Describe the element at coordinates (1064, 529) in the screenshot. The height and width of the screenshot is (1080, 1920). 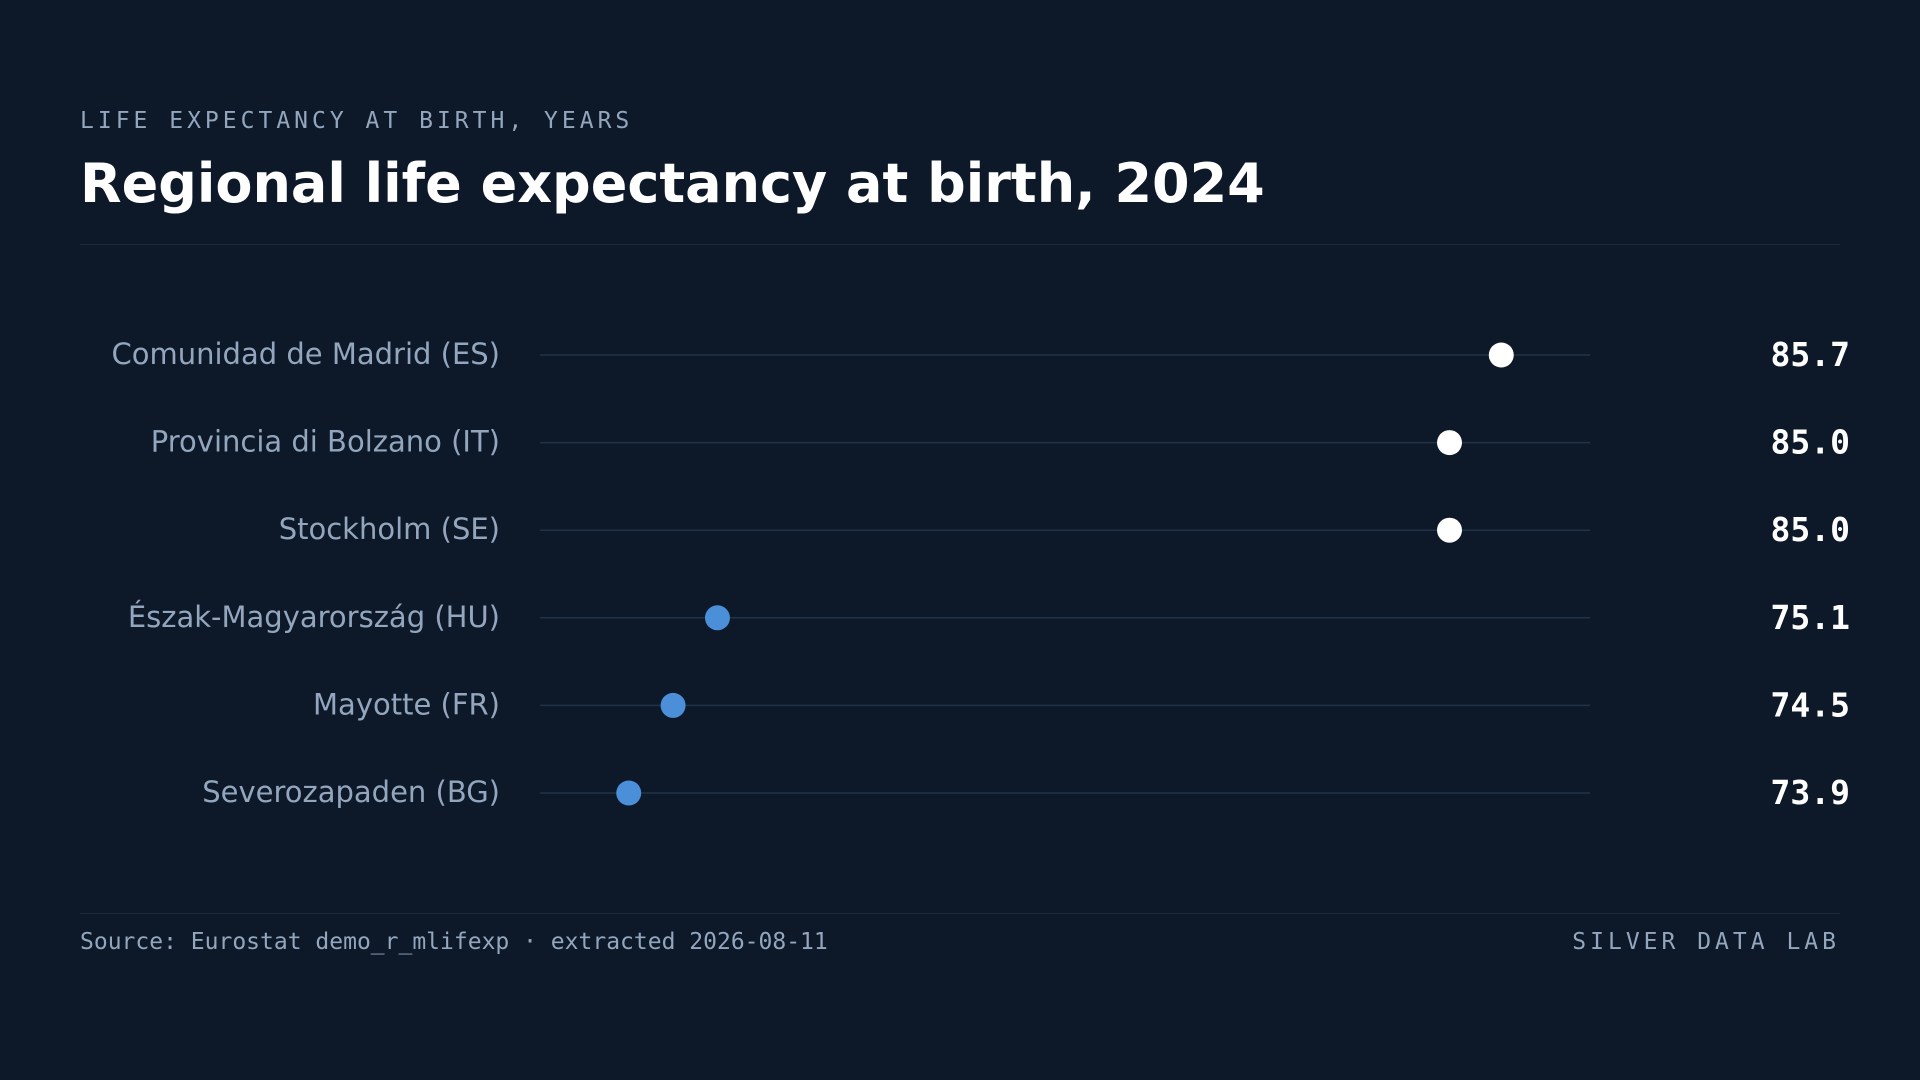
I see `chart-row: Stockholm (SE) 85.0` at that location.